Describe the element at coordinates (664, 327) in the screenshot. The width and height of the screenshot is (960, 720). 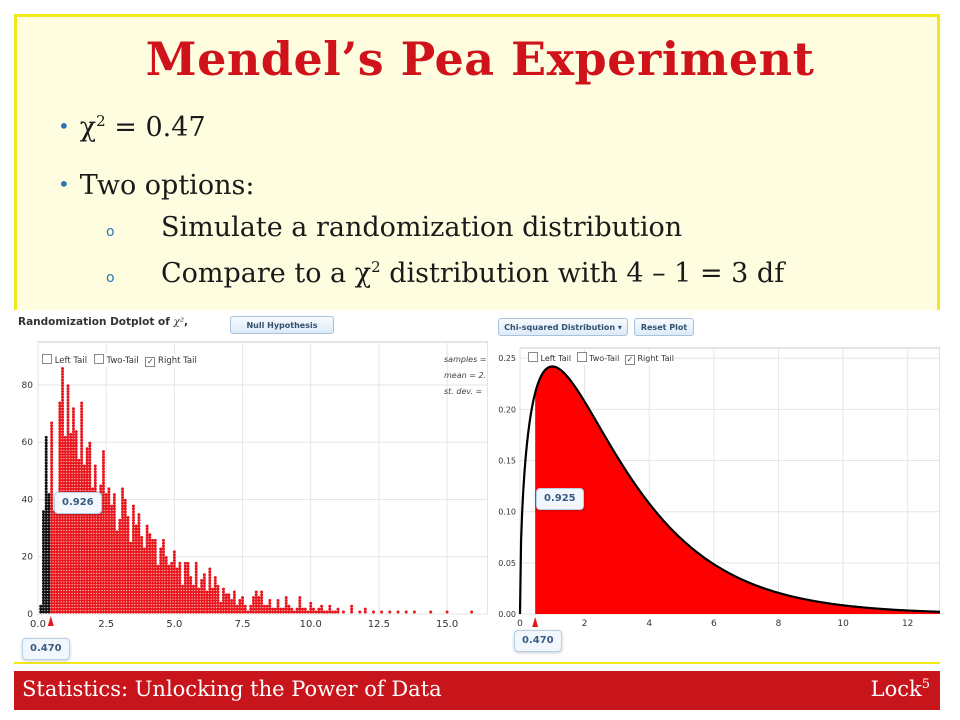
I see `reset-plot-button: Reset Plot` at that location.